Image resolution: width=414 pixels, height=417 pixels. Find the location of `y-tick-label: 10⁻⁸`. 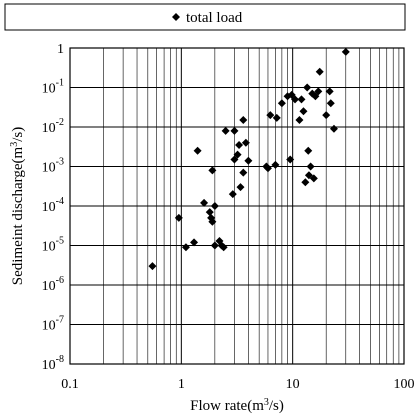

y-tick-label: 10⁻⁸ is located at coordinates (53, 363).